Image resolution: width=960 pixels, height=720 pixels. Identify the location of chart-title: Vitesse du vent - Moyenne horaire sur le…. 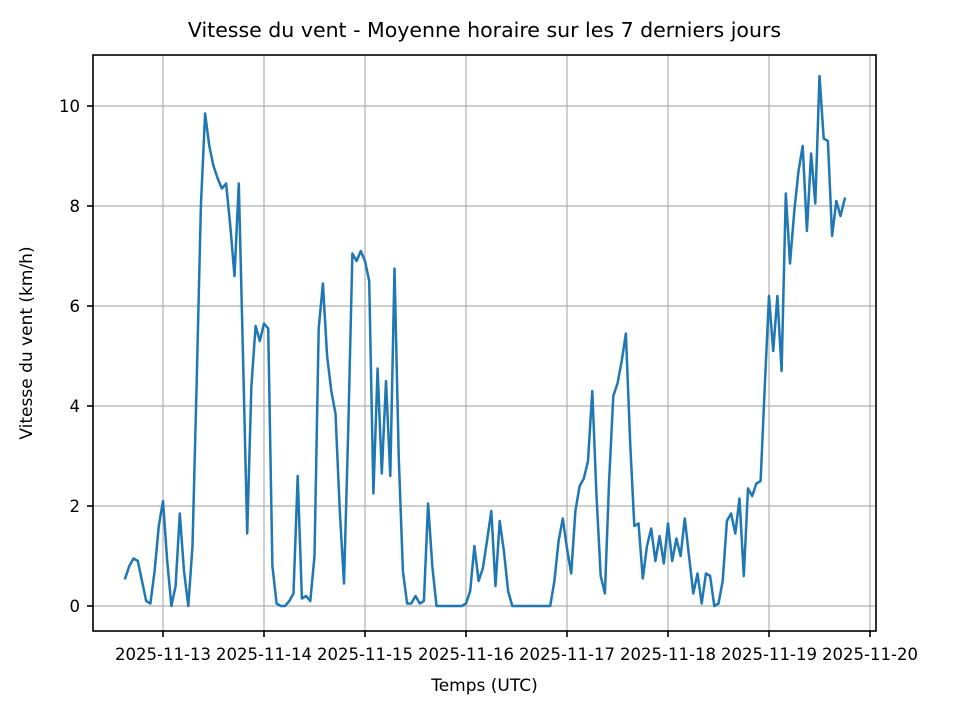
(484, 30).